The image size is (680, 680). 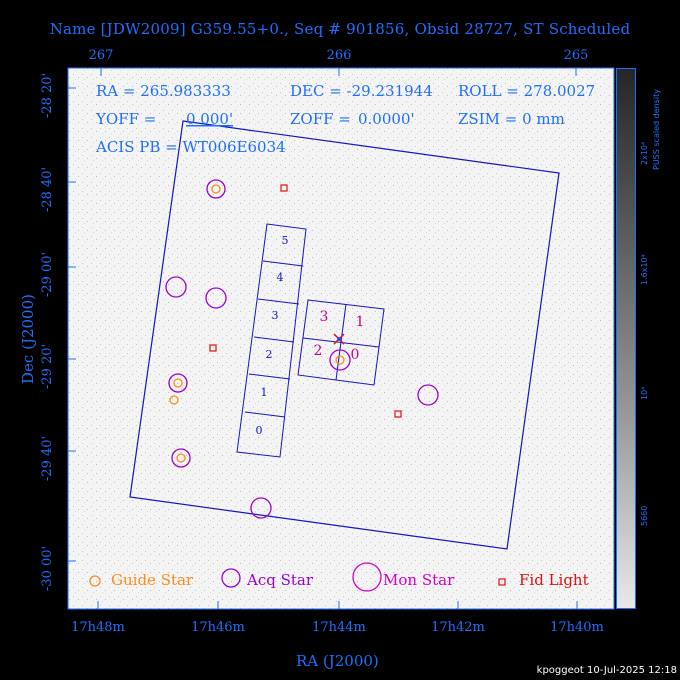 What do you see at coordinates (576, 55) in the screenshot?
I see `top-tick-265: 265` at bounding box center [576, 55].